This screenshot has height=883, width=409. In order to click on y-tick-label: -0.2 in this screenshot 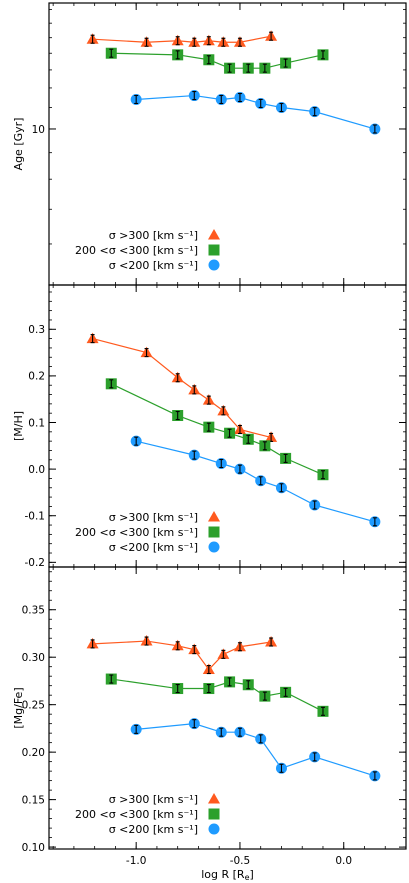, I will do `click(35, 563)`.